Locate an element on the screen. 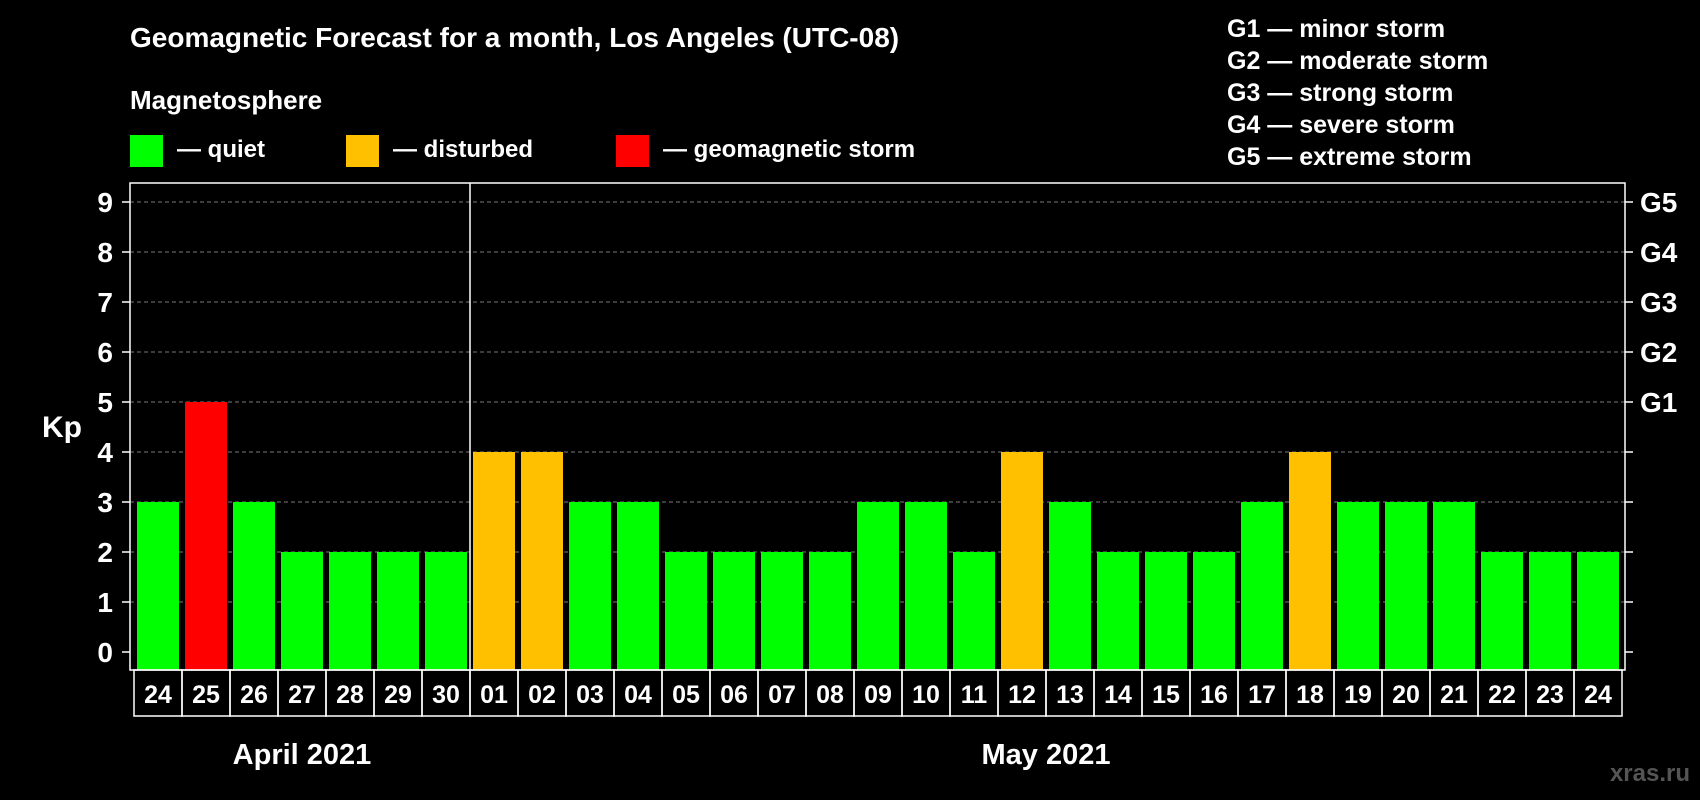  x-tick-label: 07 is located at coordinates (782, 695).